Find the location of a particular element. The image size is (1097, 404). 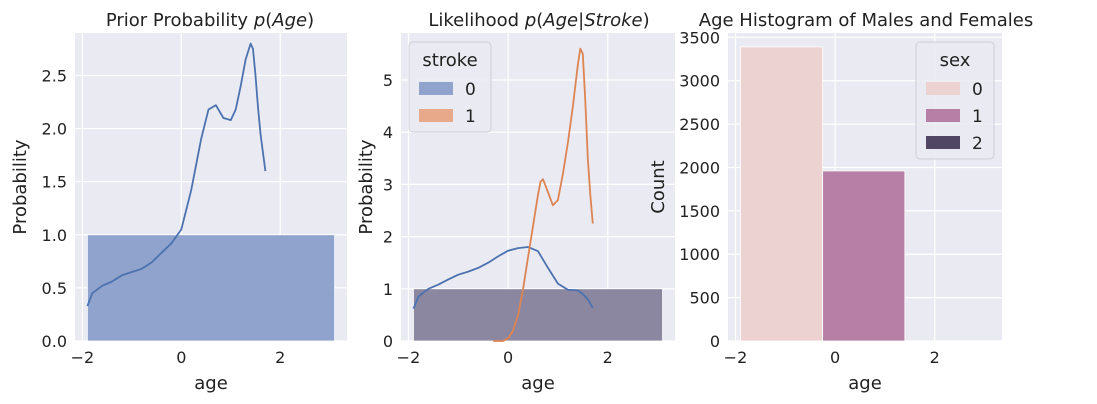

y-tick-label: 1.0 is located at coordinates (54, 235).